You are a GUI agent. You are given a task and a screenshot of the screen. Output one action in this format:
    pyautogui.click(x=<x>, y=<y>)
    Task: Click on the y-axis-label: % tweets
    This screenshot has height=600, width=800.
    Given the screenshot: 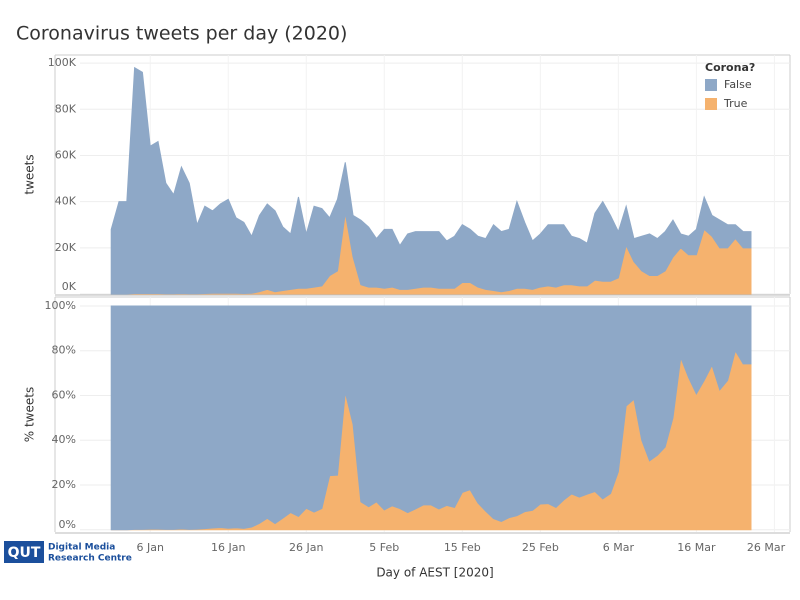 What is the action you would take?
    pyautogui.click(x=30, y=414)
    